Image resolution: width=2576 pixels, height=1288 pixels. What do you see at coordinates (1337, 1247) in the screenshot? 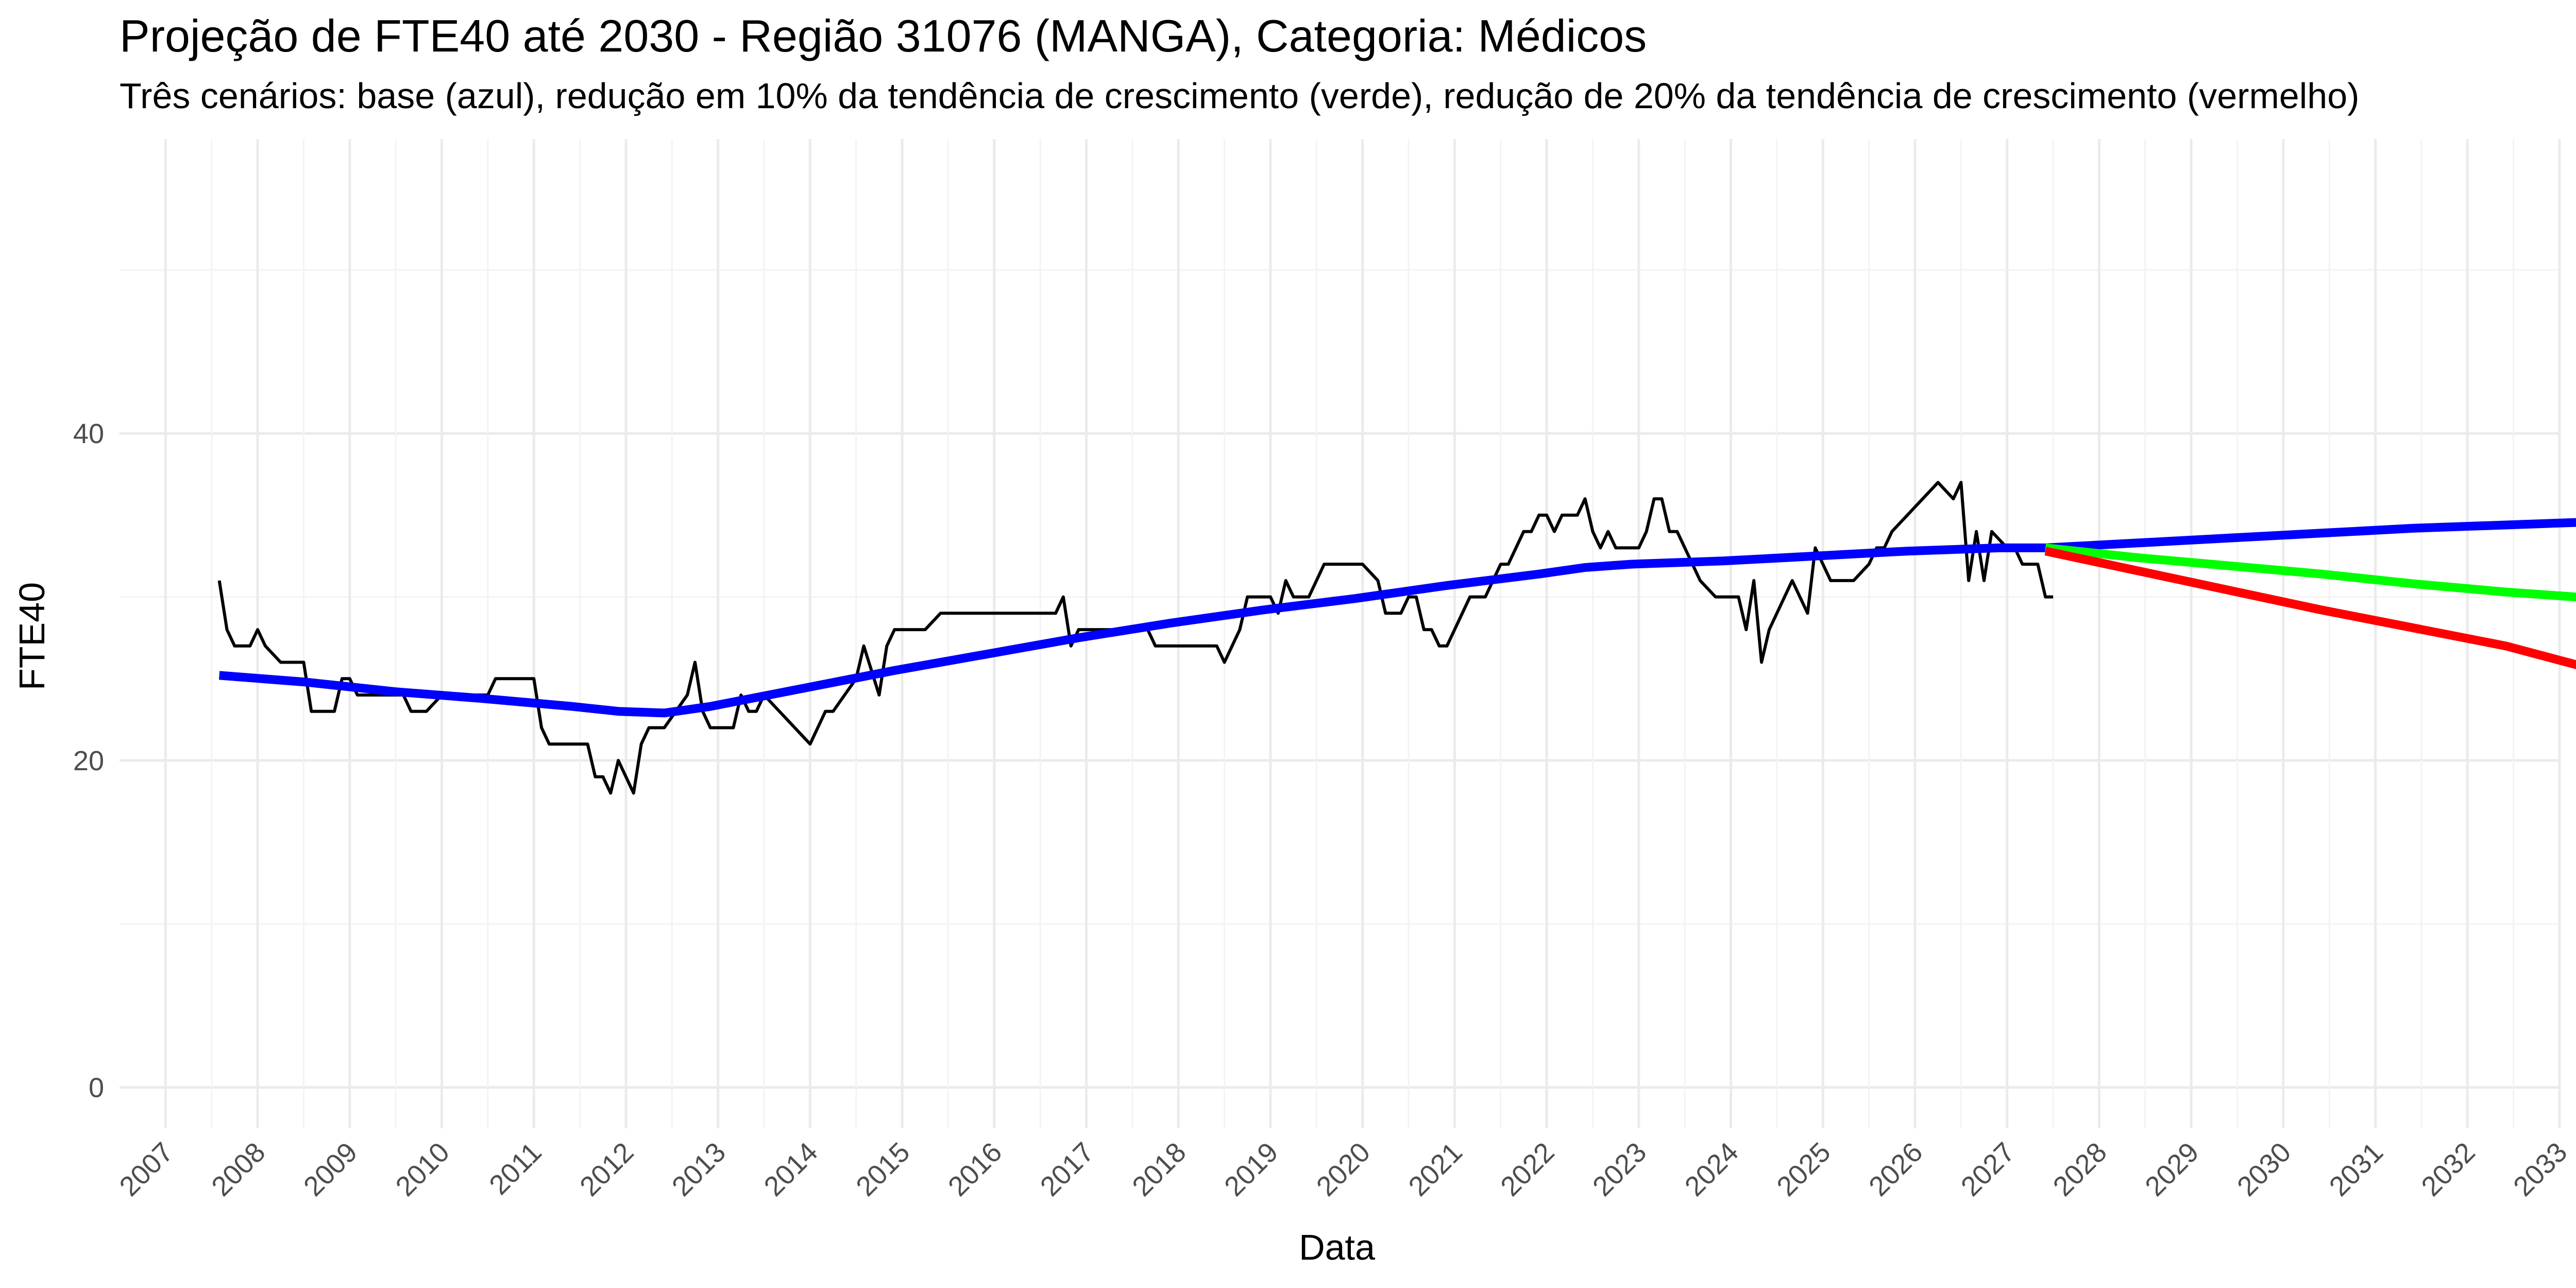
I see `x-axis-title: Data` at bounding box center [1337, 1247].